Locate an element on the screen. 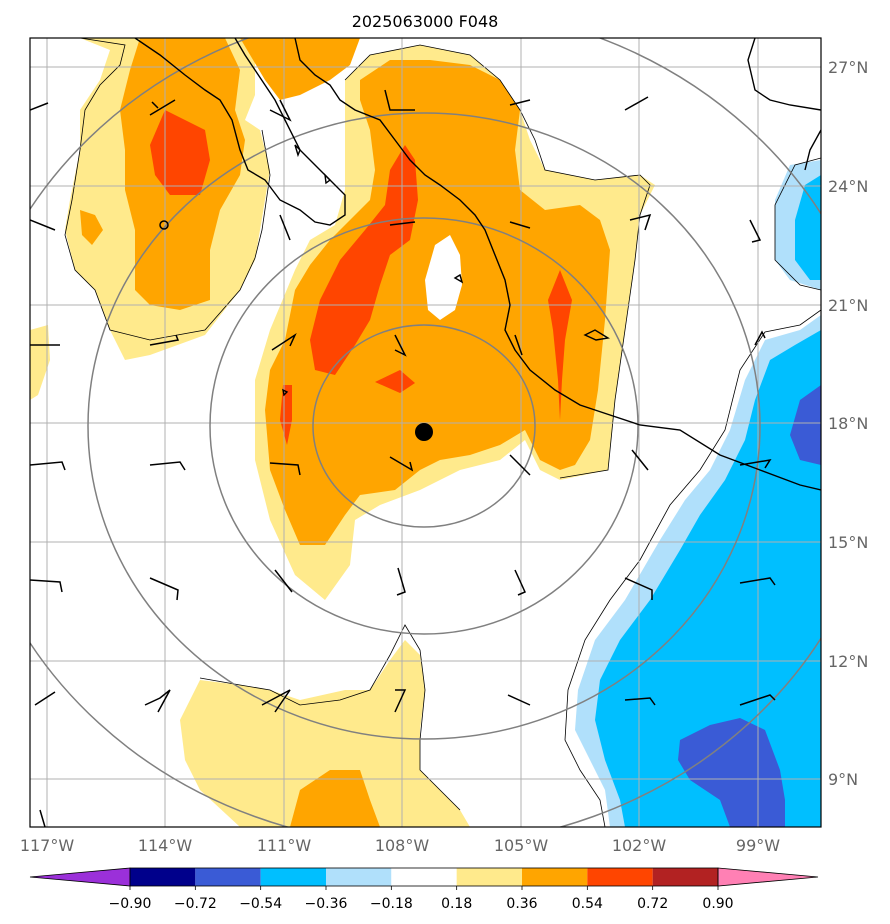 This screenshot has height=924, width=890. lon-tick-label: 108°W is located at coordinates (402, 845).